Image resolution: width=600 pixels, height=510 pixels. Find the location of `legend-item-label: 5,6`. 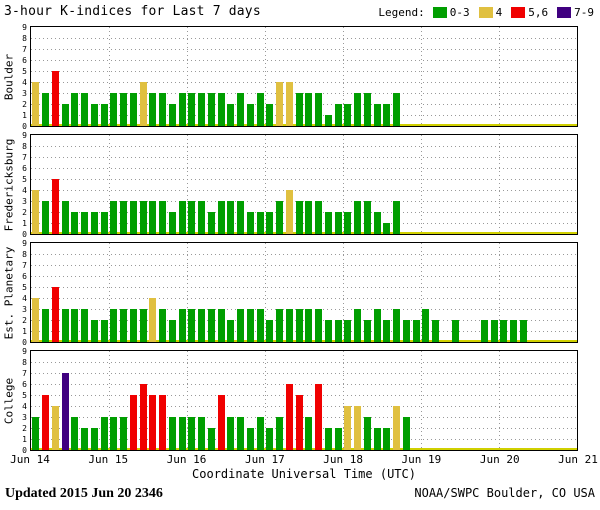

legend-item-label: 5,6 is located at coordinates (538, 12).